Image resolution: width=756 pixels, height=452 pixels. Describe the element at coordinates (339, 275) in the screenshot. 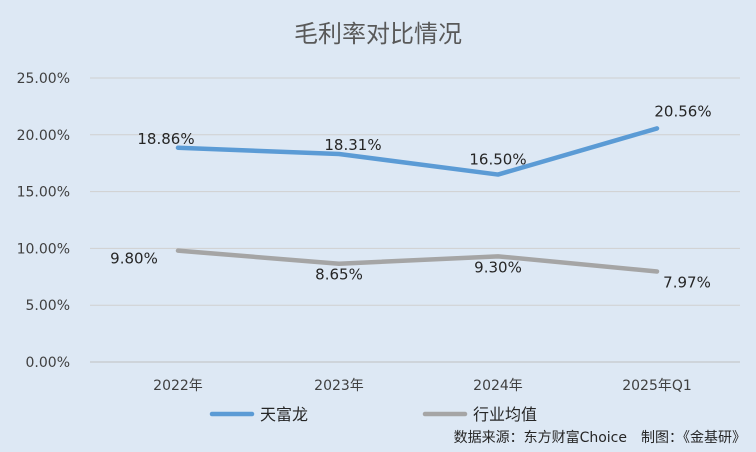

I see `data-label: 8.65%` at that location.